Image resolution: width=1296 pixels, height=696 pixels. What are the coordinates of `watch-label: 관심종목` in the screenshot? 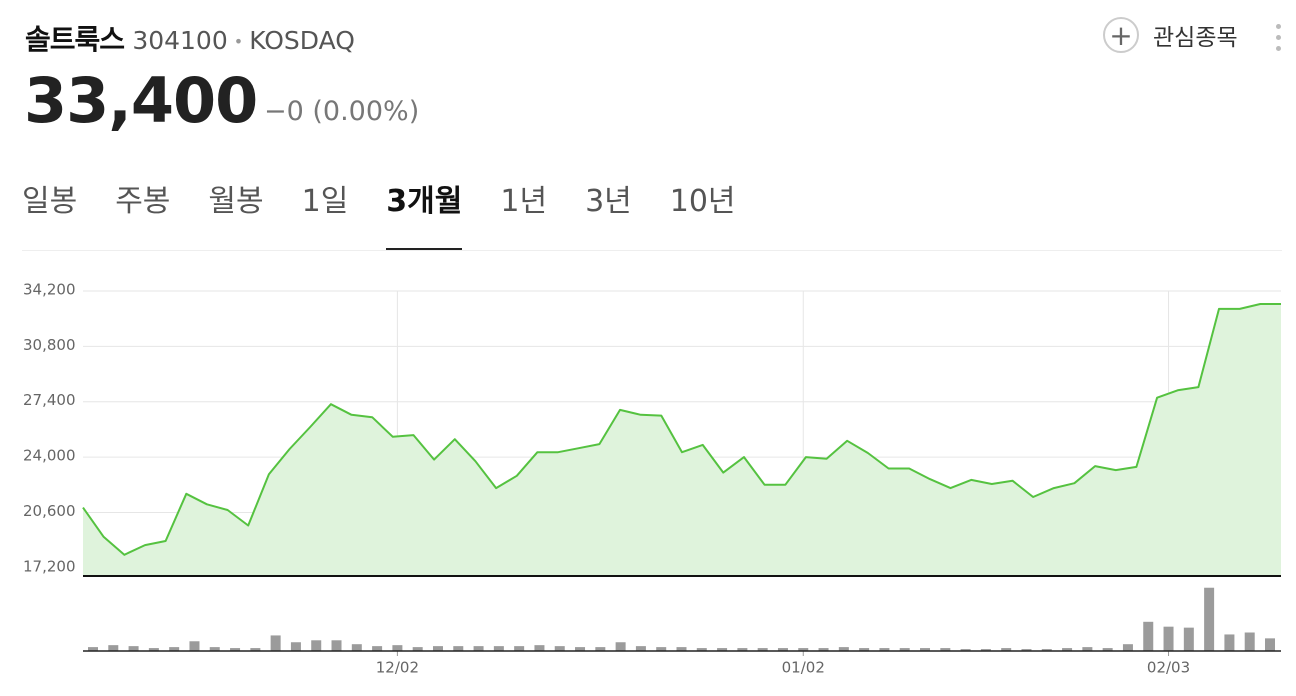 It's located at (1195, 38).